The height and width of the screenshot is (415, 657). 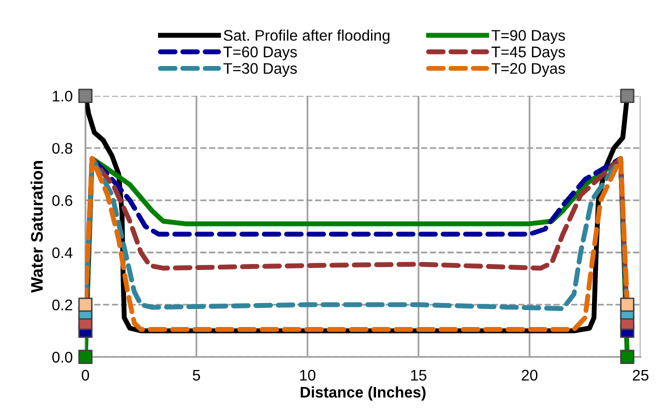 What do you see at coordinates (528, 70) in the screenshot?
I see `legend-label: T=20 Dyas` at bounding box center [528, 70].